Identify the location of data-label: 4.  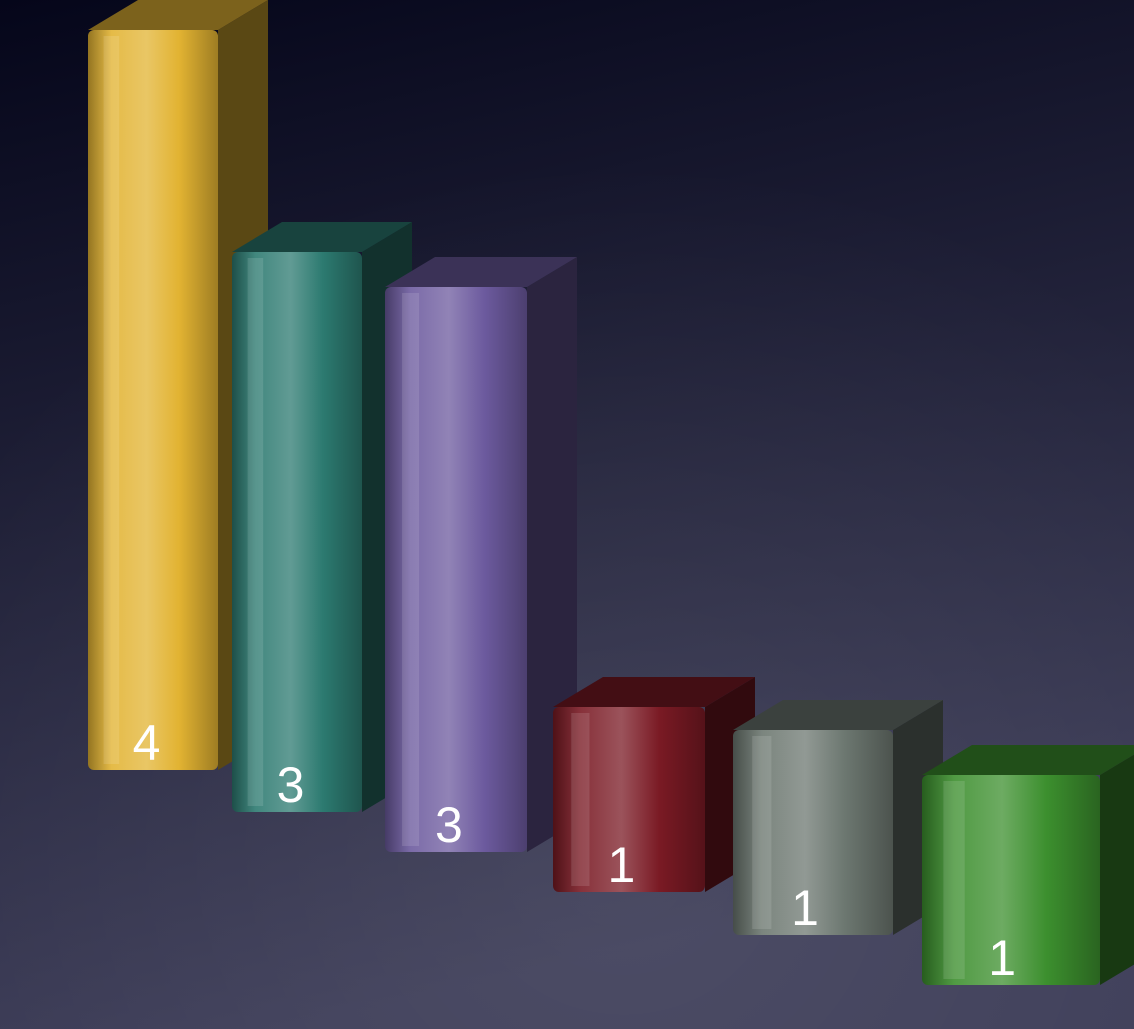
(147, 743).